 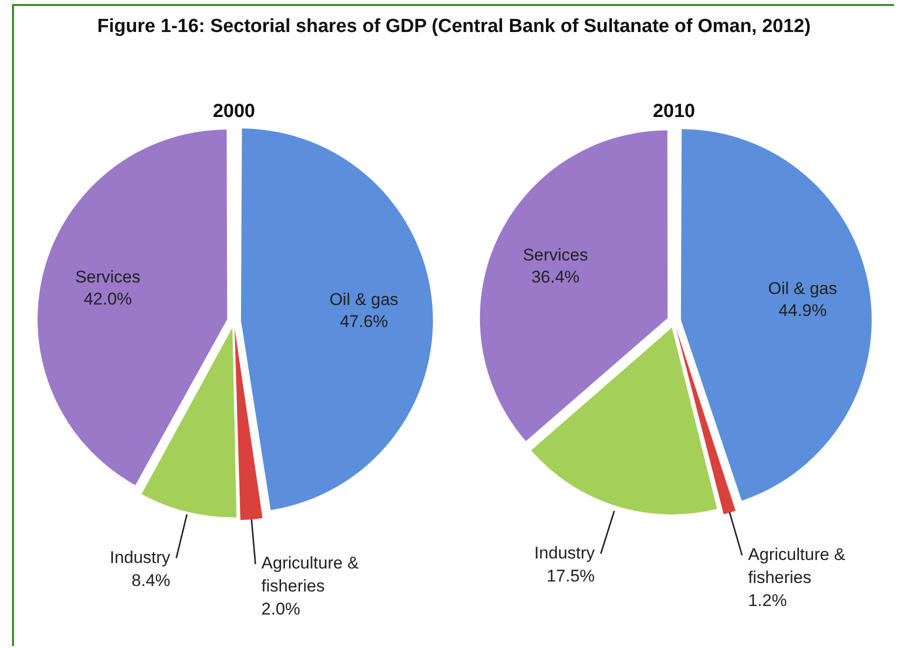 I want to click on data-label: 8.4%, so click(x=151, y=580).